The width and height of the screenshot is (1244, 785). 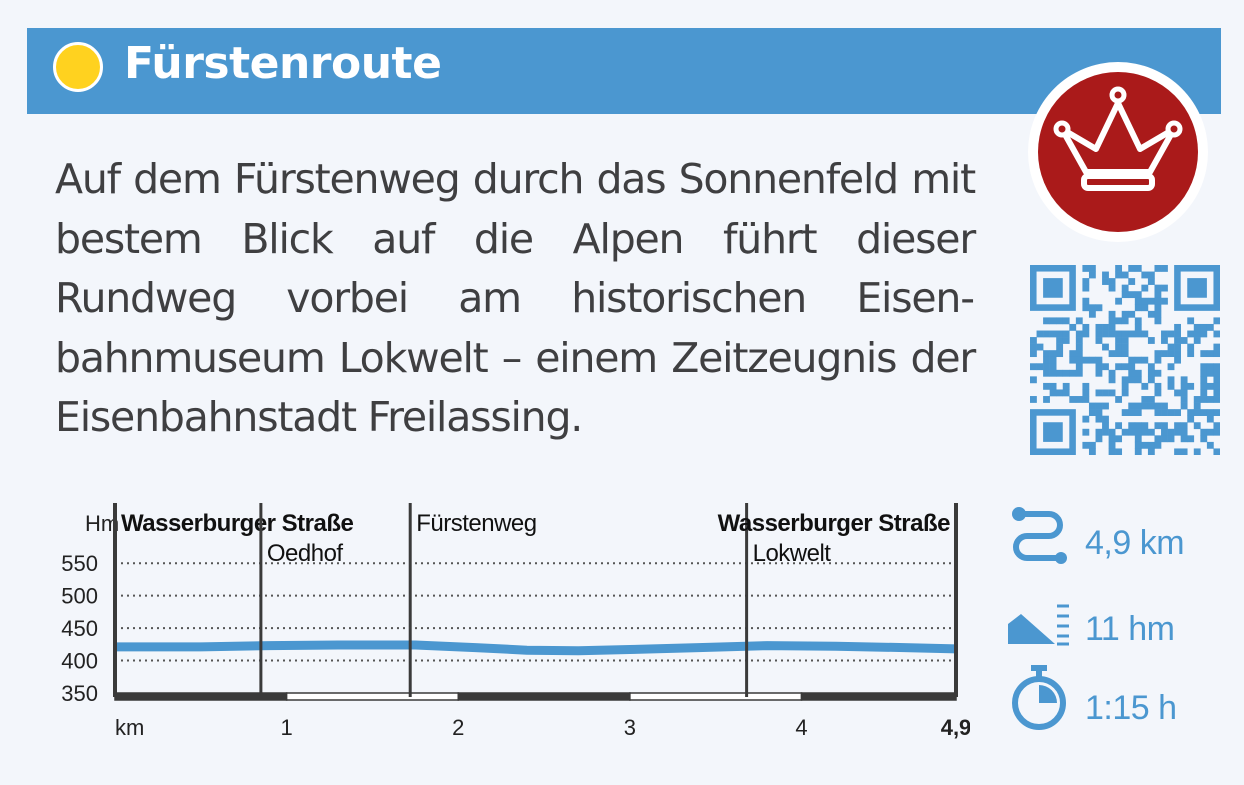 I want to click on duration-value: 1:15 h, so click(x=1131, y=708).